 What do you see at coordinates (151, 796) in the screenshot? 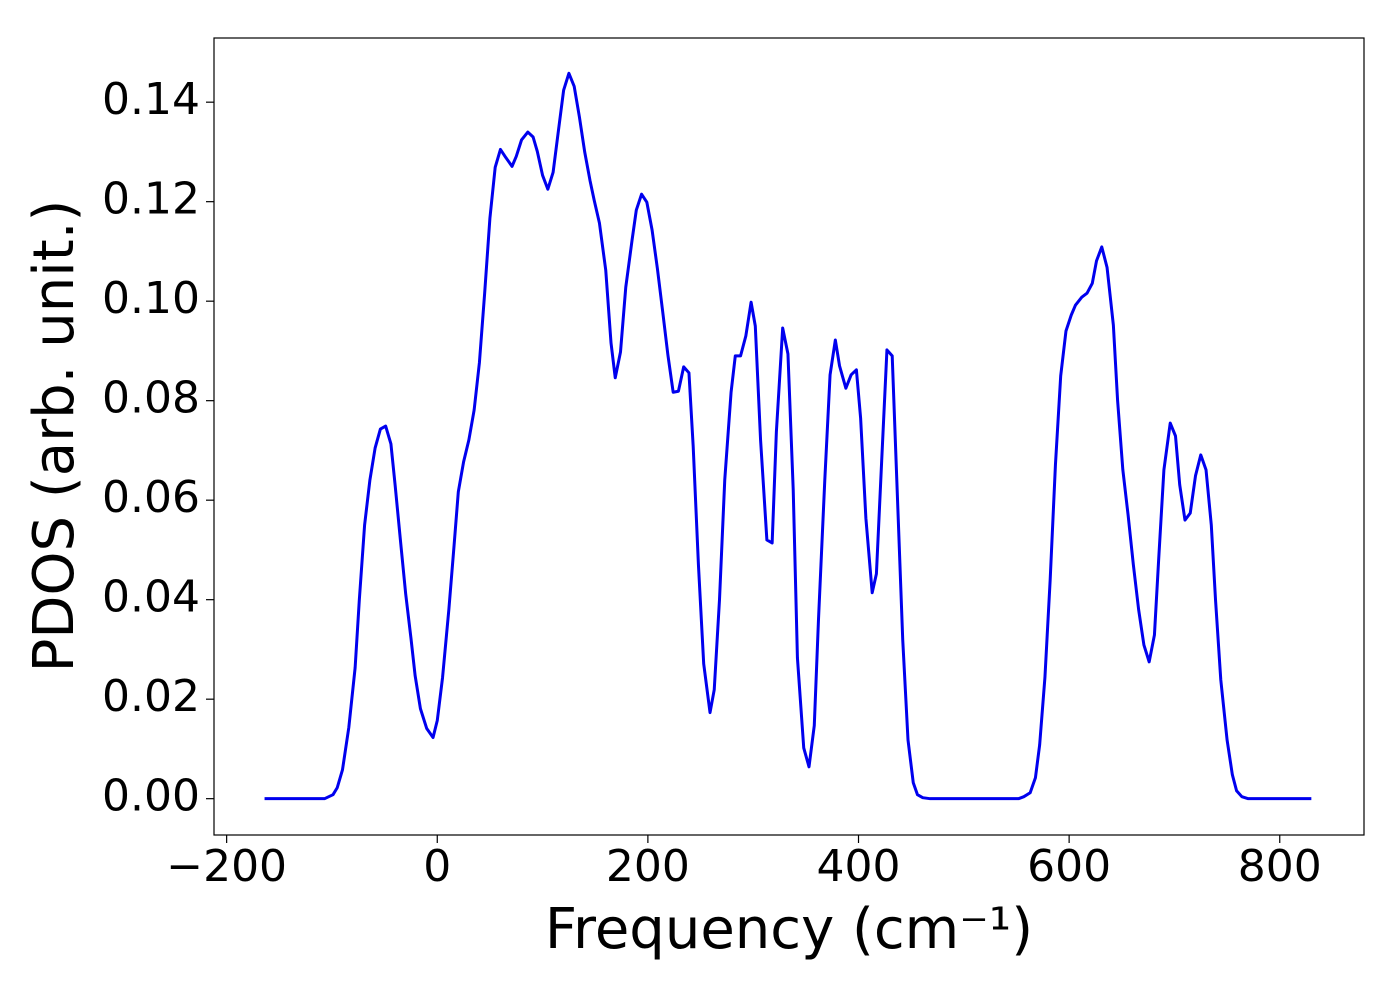
I see `y-tick-label: 0.00` at bounding box center [151, 796].